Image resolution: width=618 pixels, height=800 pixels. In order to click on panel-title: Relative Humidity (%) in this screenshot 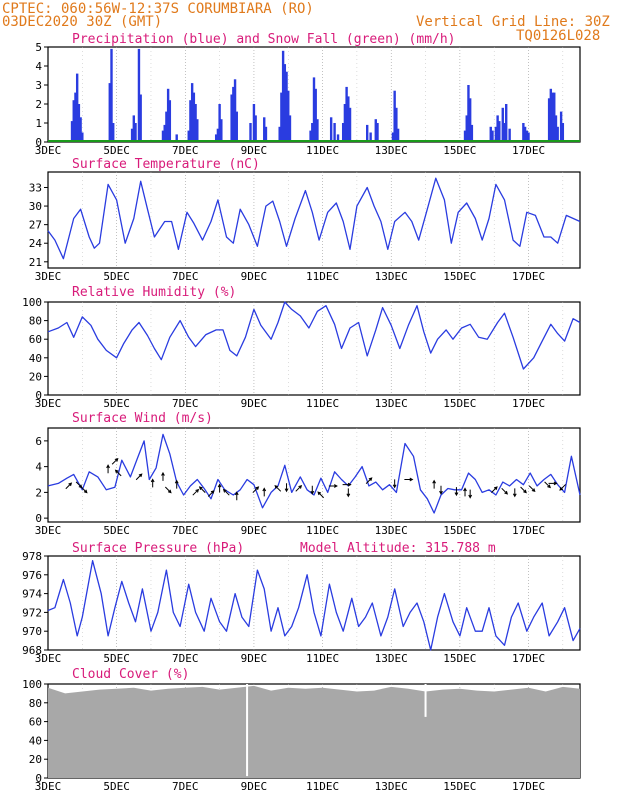, I will do `click(154, 292)`.